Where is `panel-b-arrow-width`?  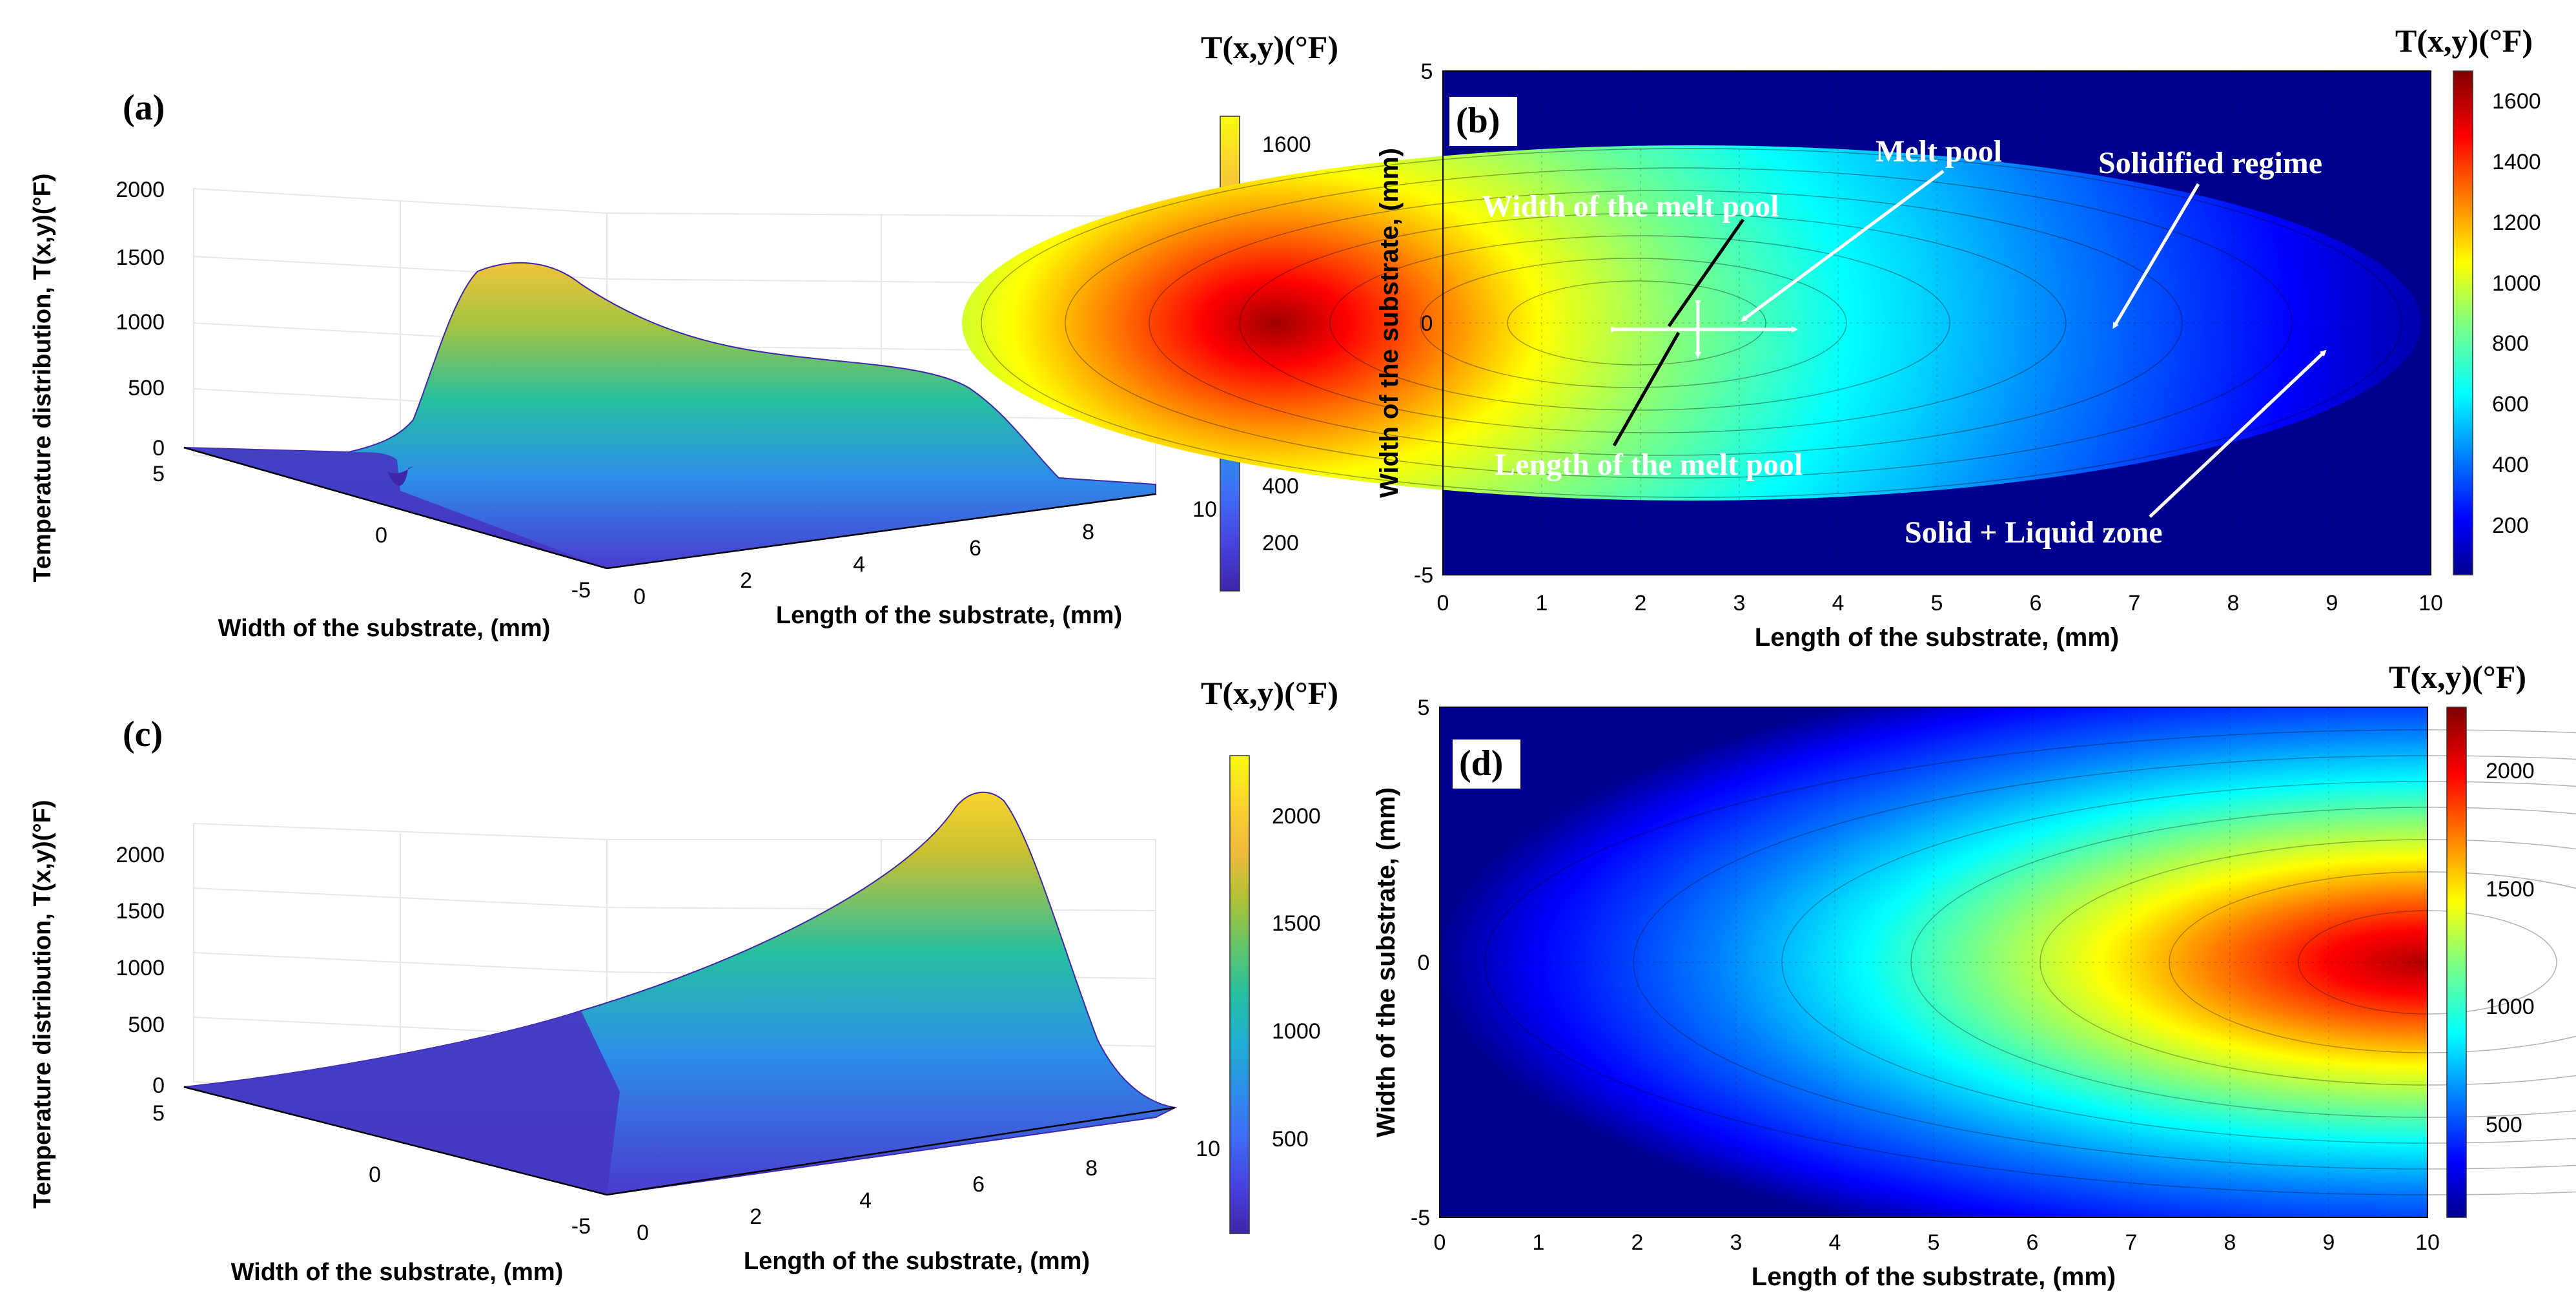 panel-b-arrow-width is located at coordinates (1706, 273).